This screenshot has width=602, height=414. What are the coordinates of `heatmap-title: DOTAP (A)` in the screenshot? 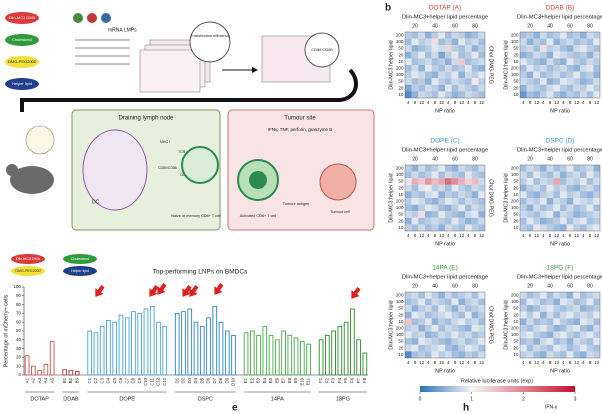 It's located at (445, 8).